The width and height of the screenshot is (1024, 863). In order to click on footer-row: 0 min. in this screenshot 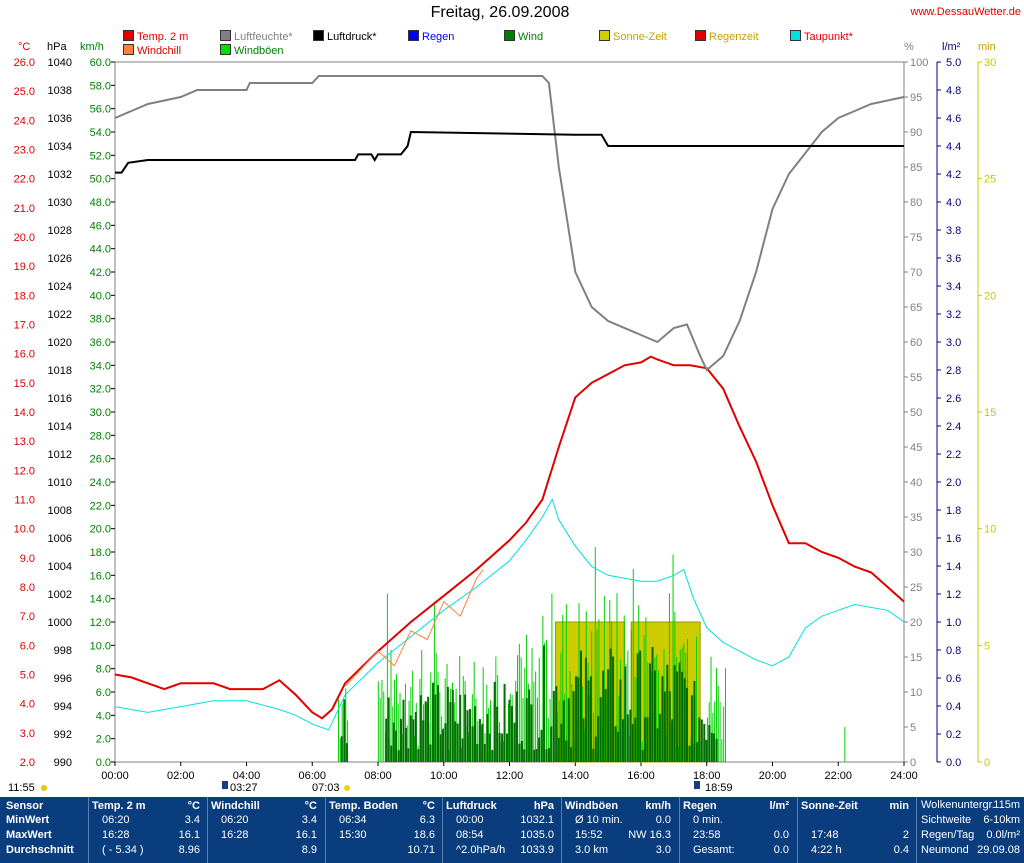, I will do `click(708, 820)`.